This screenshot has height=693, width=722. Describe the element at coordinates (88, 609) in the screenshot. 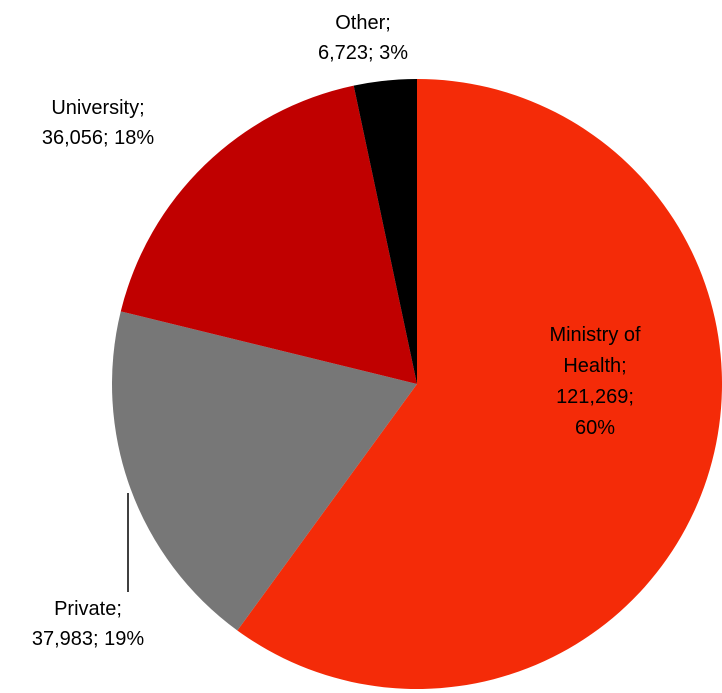

I see `data-label-line: Private;` at that location.